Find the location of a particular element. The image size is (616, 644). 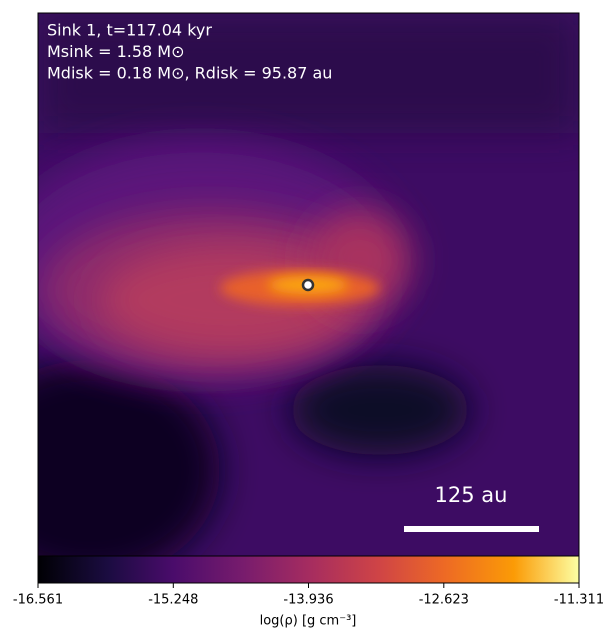

colorbar-label: log(ρ) [g cm⁻³] is located at coordinates (308, 621).